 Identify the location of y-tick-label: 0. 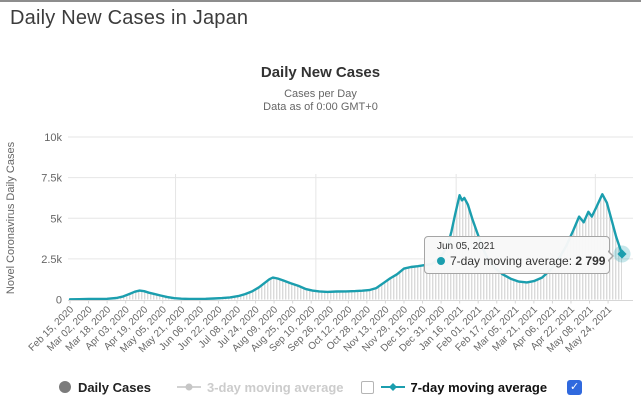
(59, 301).